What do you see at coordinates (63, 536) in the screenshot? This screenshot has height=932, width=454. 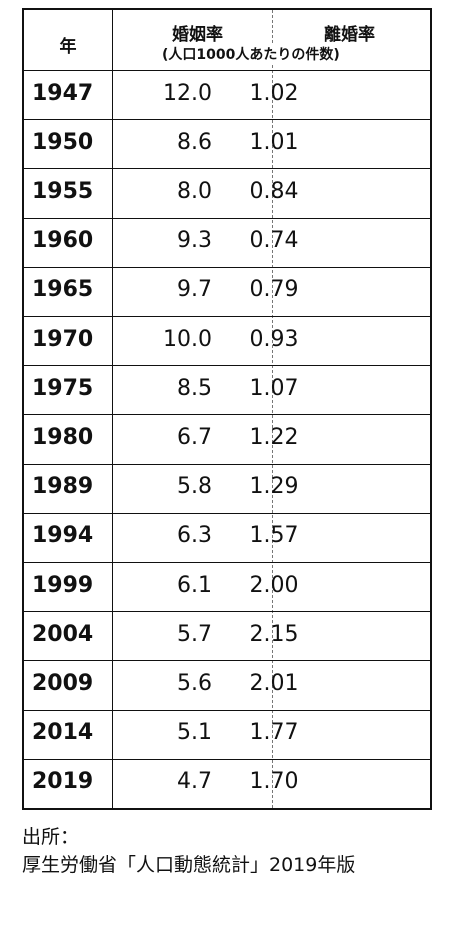 I see `year-cell: 1994` at bounding box center [63, 536].